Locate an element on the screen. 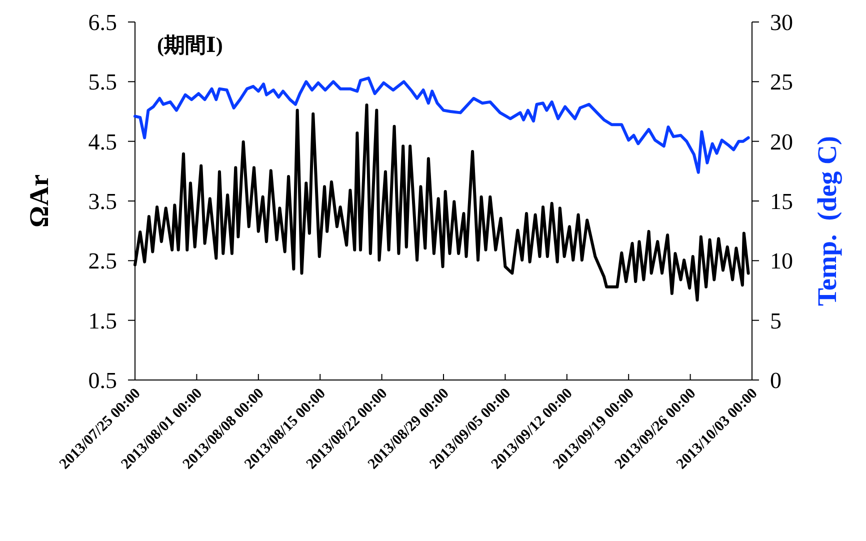  y-axis-title: ΩAr is located at coordinates (39, 201).